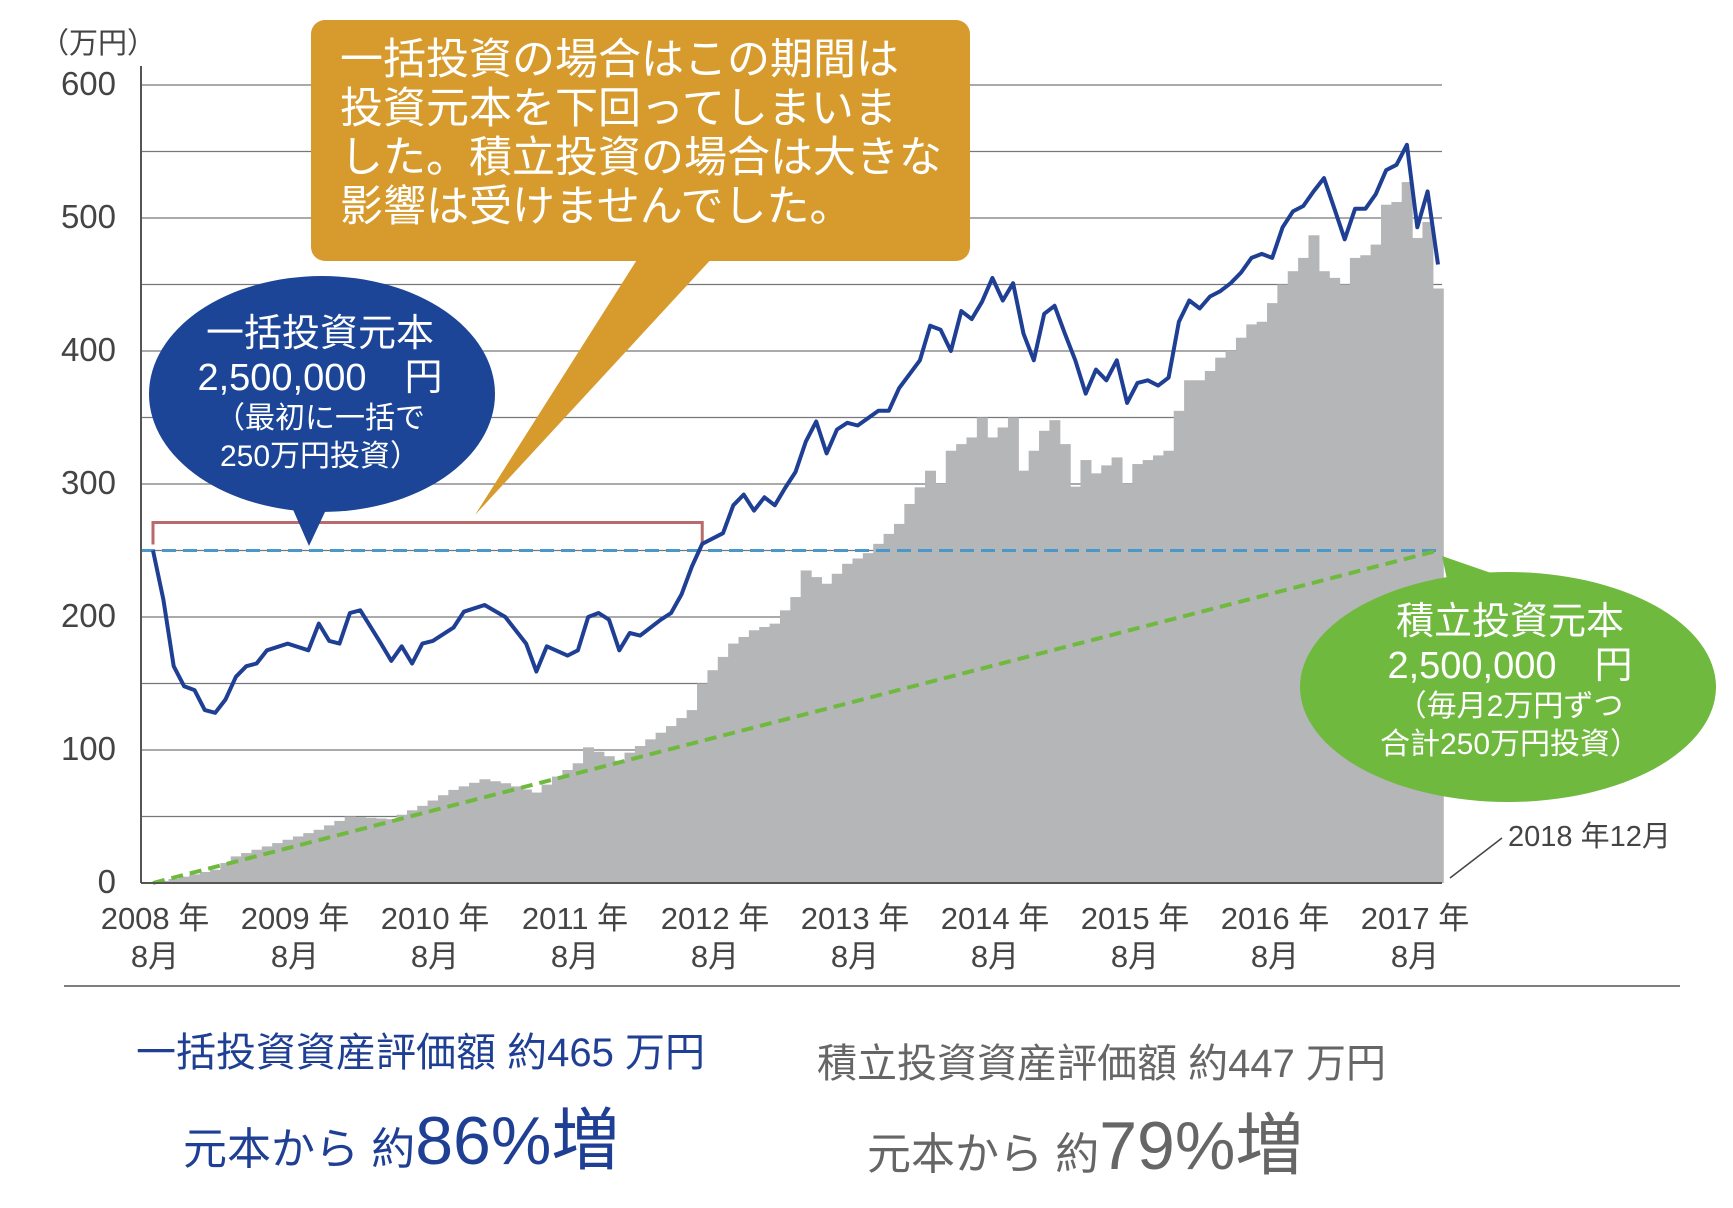  Describe the element at coordinates (983, 1154) in the screenshot. I see `accum-growth-prefix: 元本から 約` at that location.